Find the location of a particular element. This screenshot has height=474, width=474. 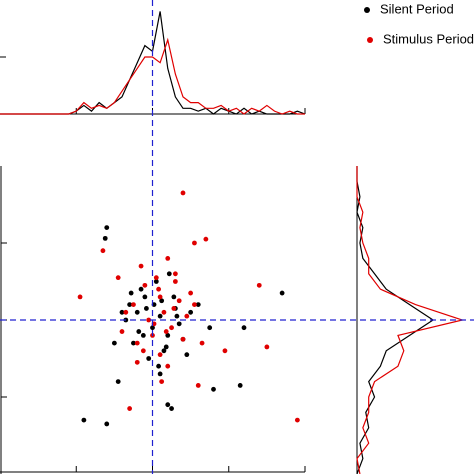

histogram-line is located at coordinates (152, 76).